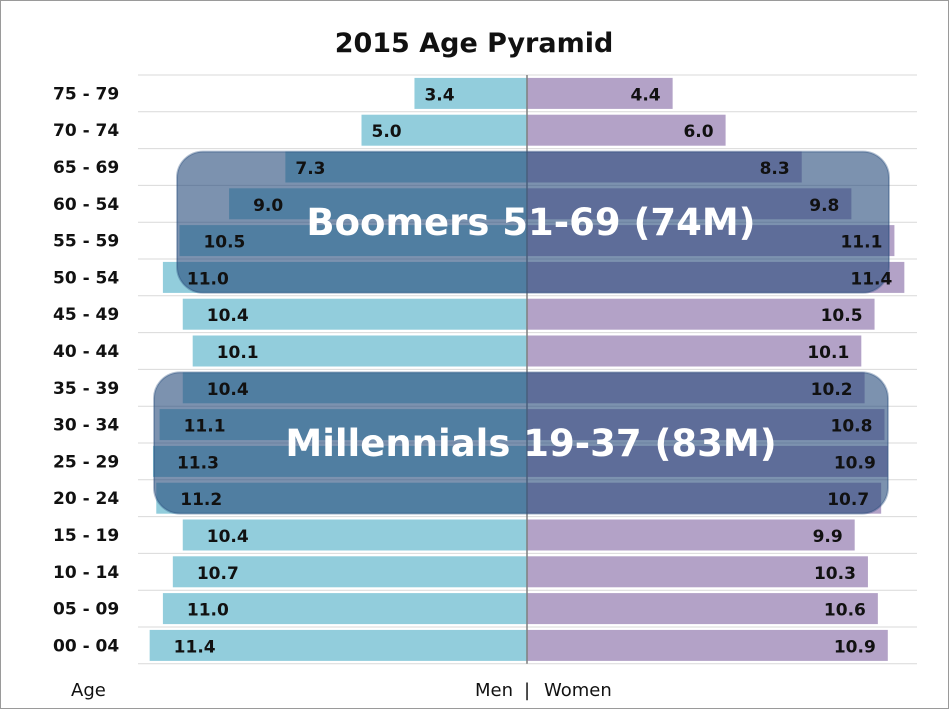 The height and width of the screenshot is (709, 949). I want to click on millennials-annotation: Millennials 19-37 (83M), so click(530, 443).